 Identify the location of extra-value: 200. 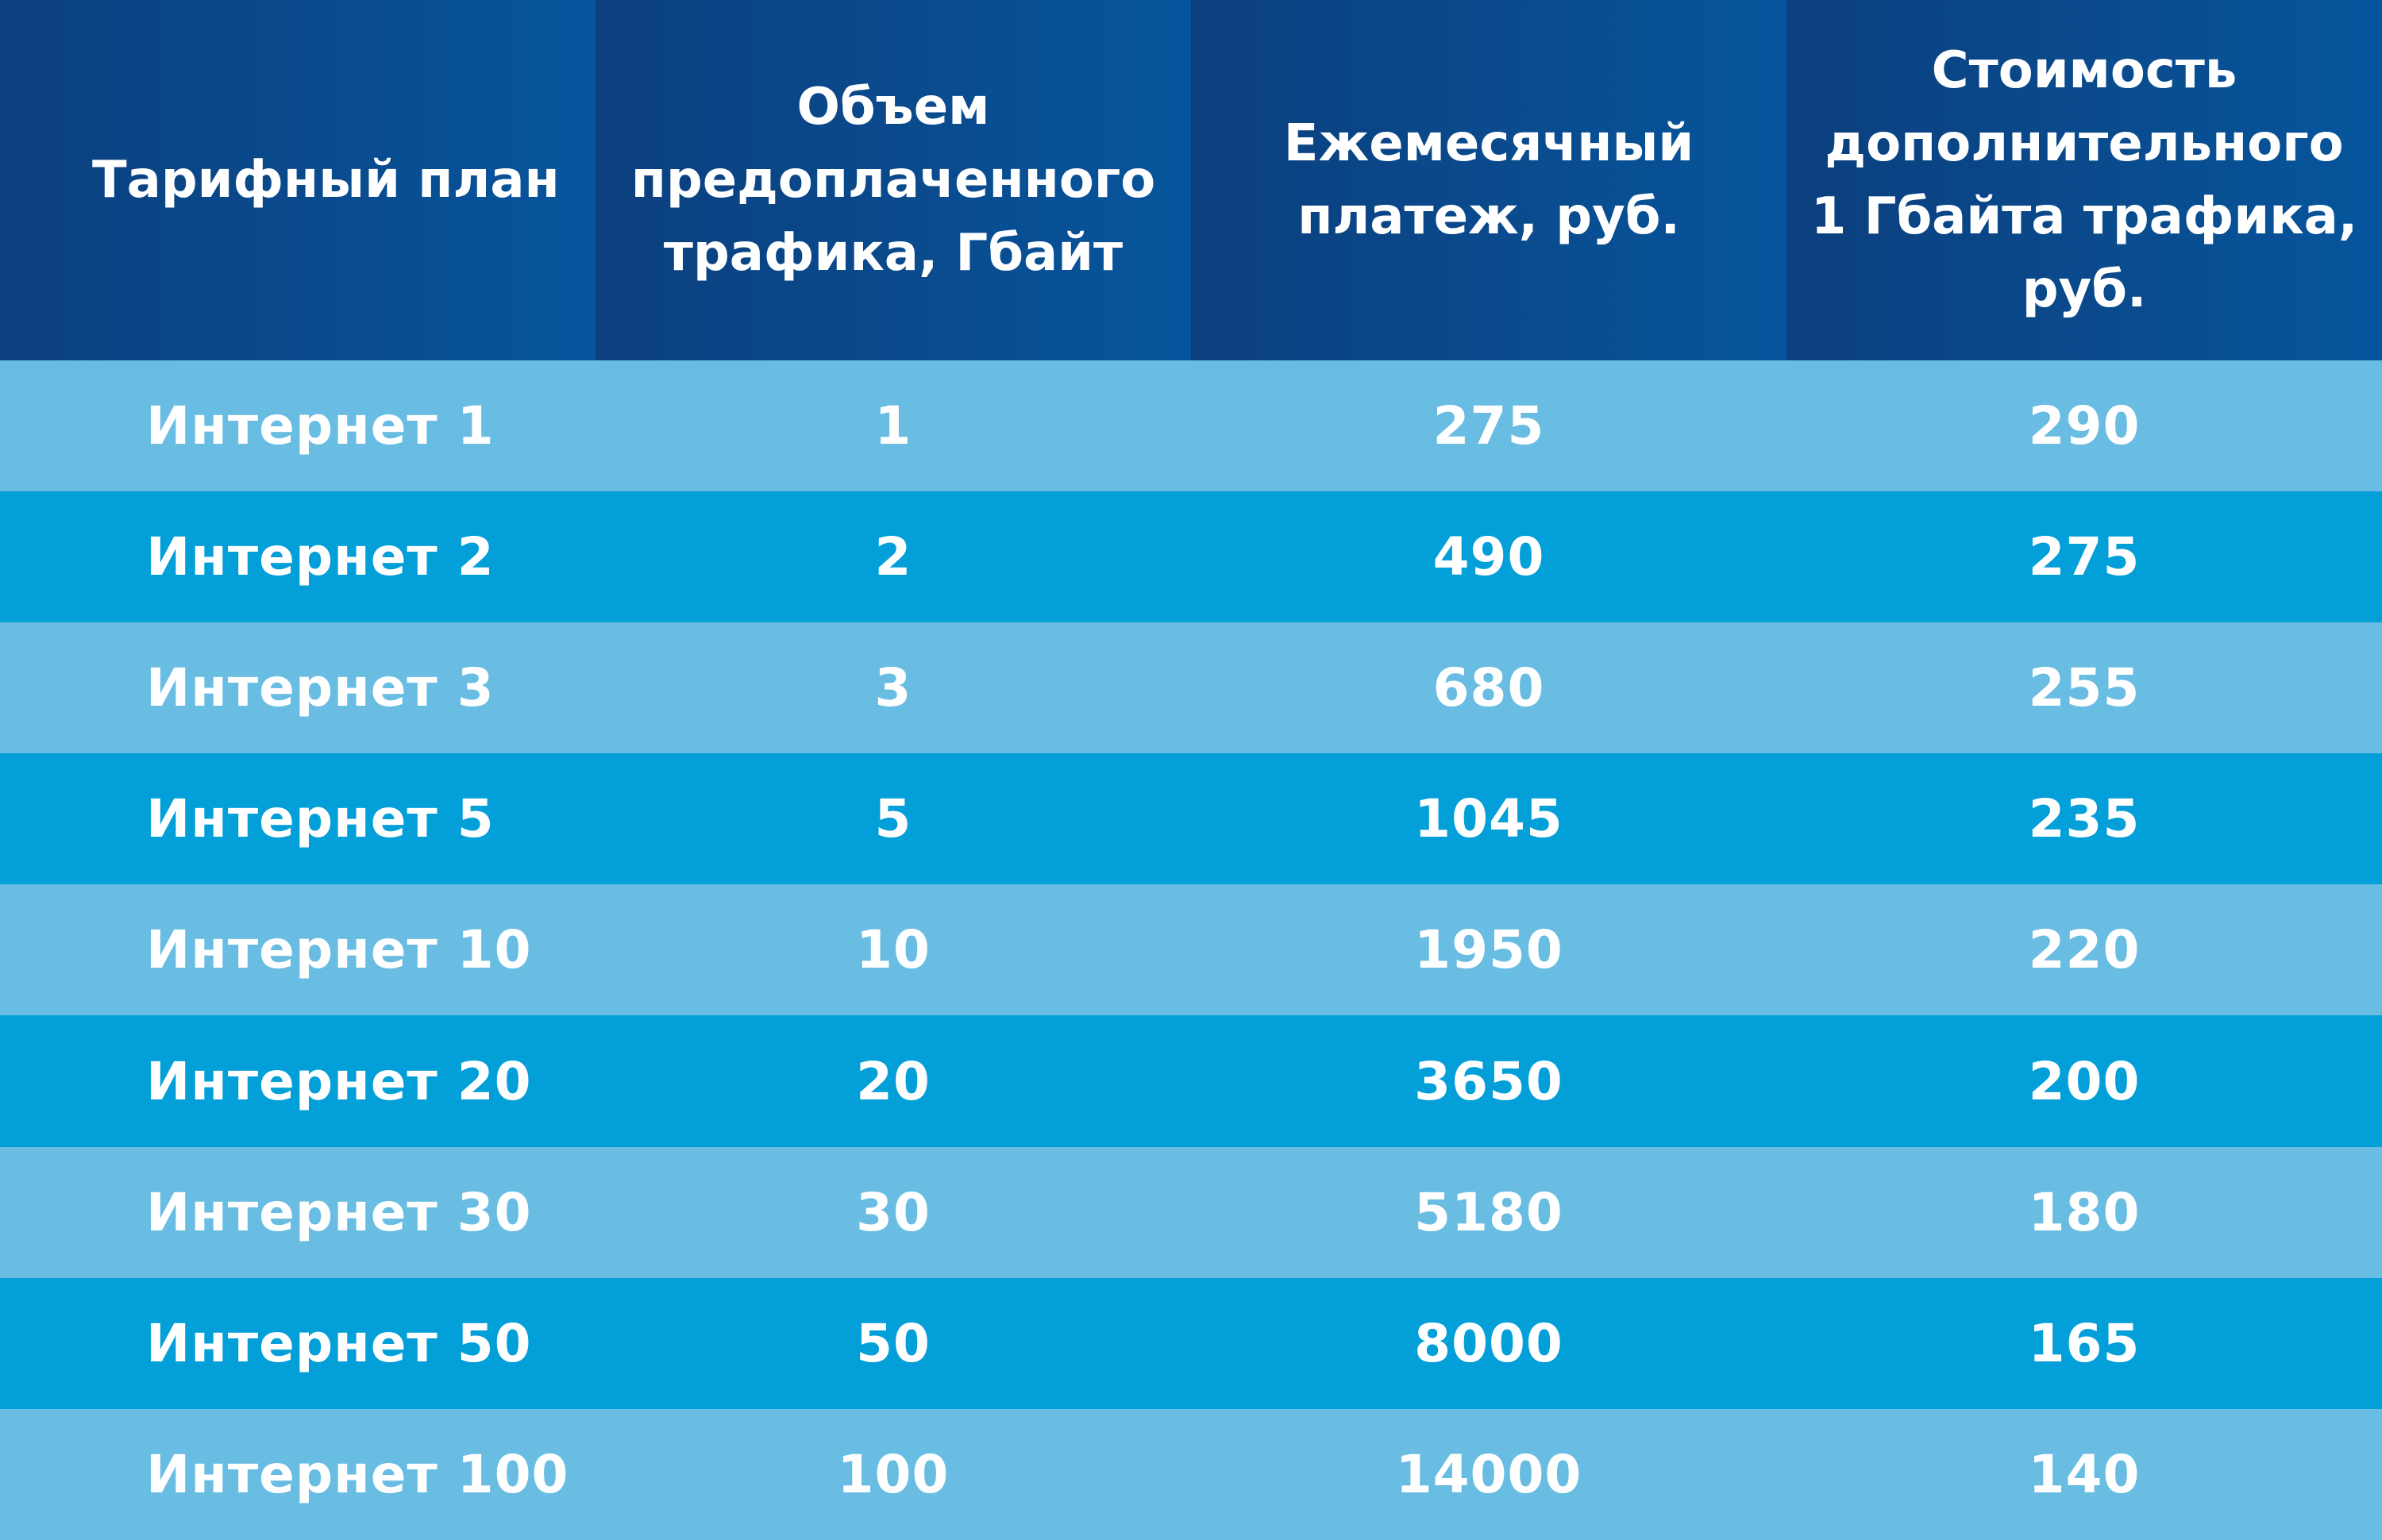
(2084, 1081).